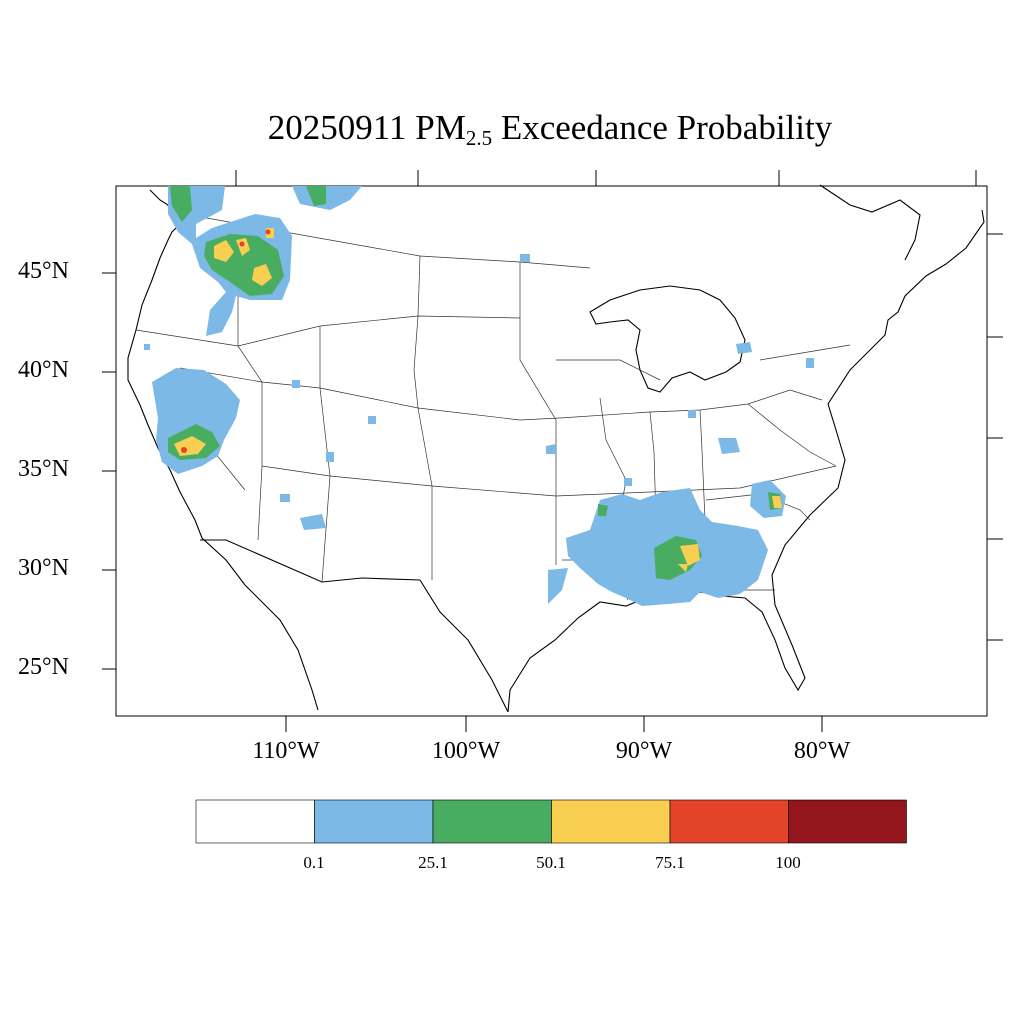  Describe the element at coordinates (551, 862) in the screenshot. I see `colorbar-label: 50.1` at that location.